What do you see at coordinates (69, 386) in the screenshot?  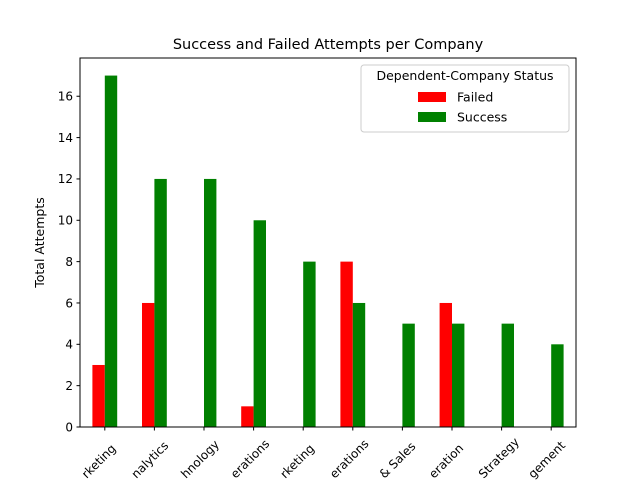 I see `y-tick-label: 2` at bounding box center [69, 386].